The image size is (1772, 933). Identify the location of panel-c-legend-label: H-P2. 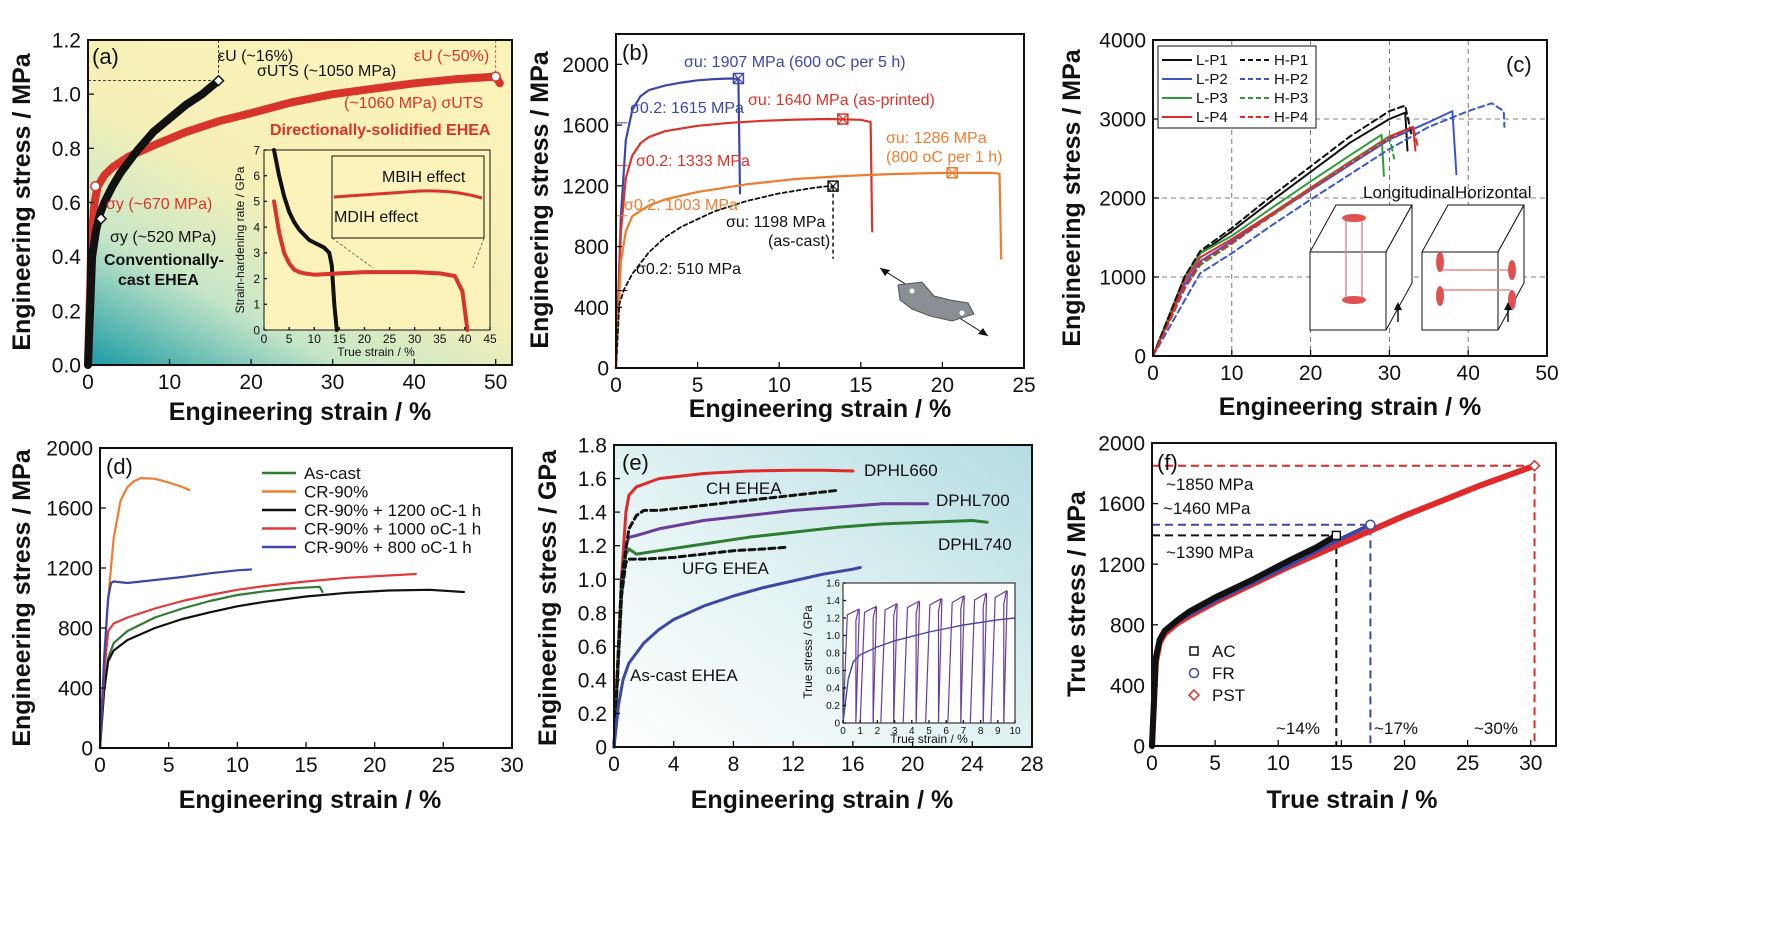
(1291, 79).